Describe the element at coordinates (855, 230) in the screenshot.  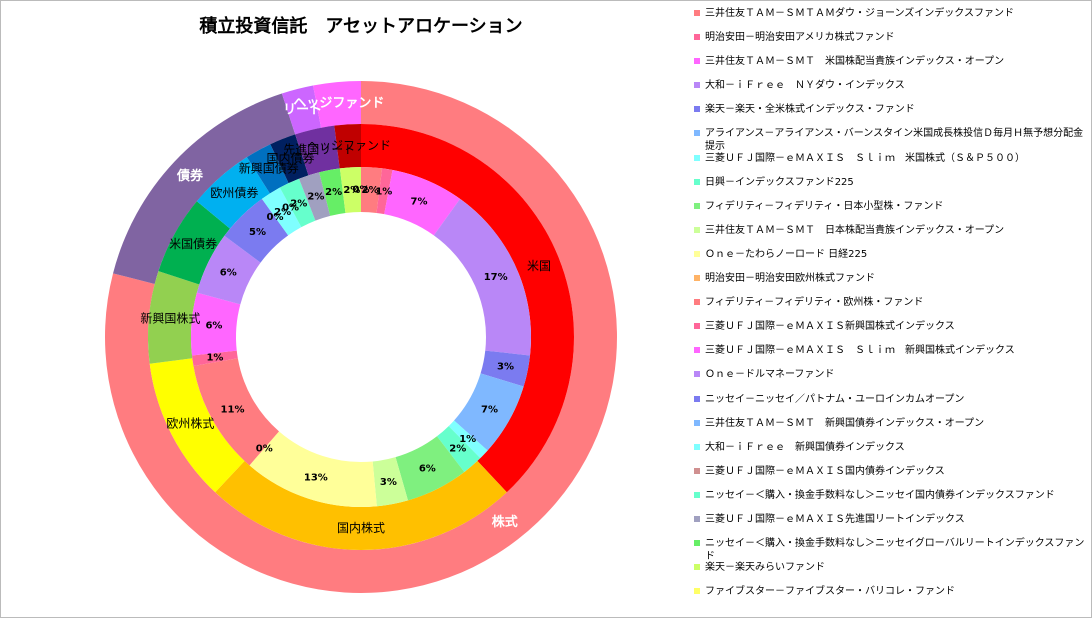
I see `legend-label: 三井住友ＴＡＭ－ＳＭＴ 日本株配当貴族インデックス・オープン` at that location.